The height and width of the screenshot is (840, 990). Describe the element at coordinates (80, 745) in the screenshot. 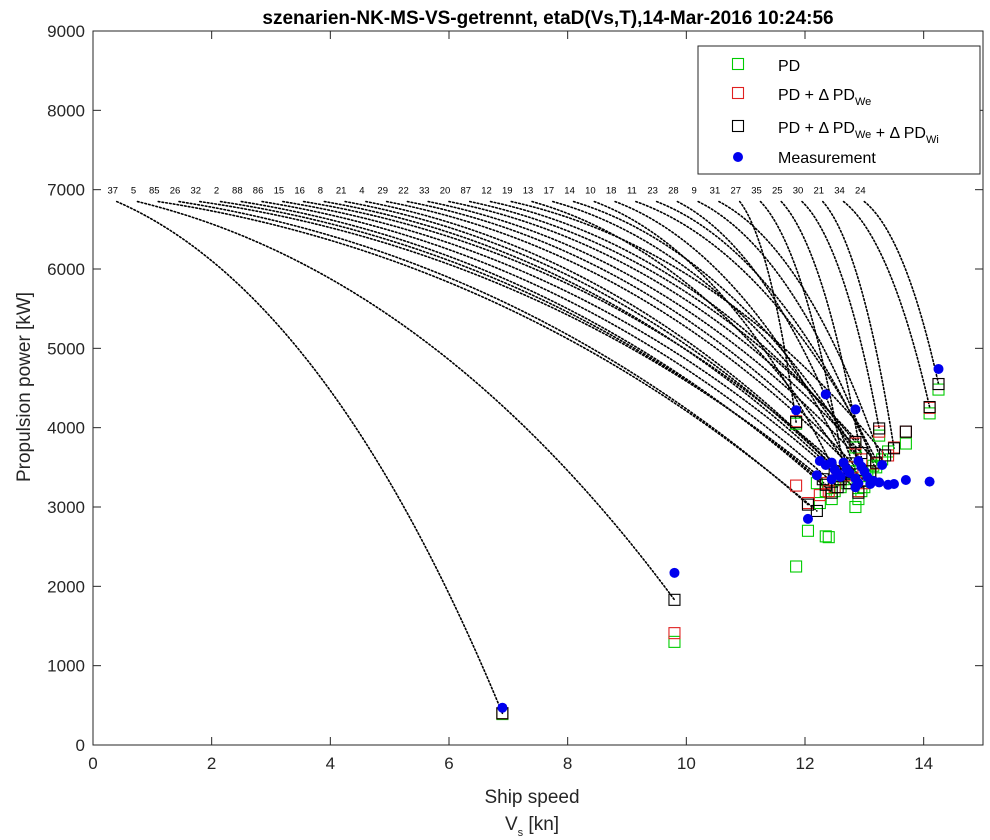

I see `y-tick-label: 0` at that location.